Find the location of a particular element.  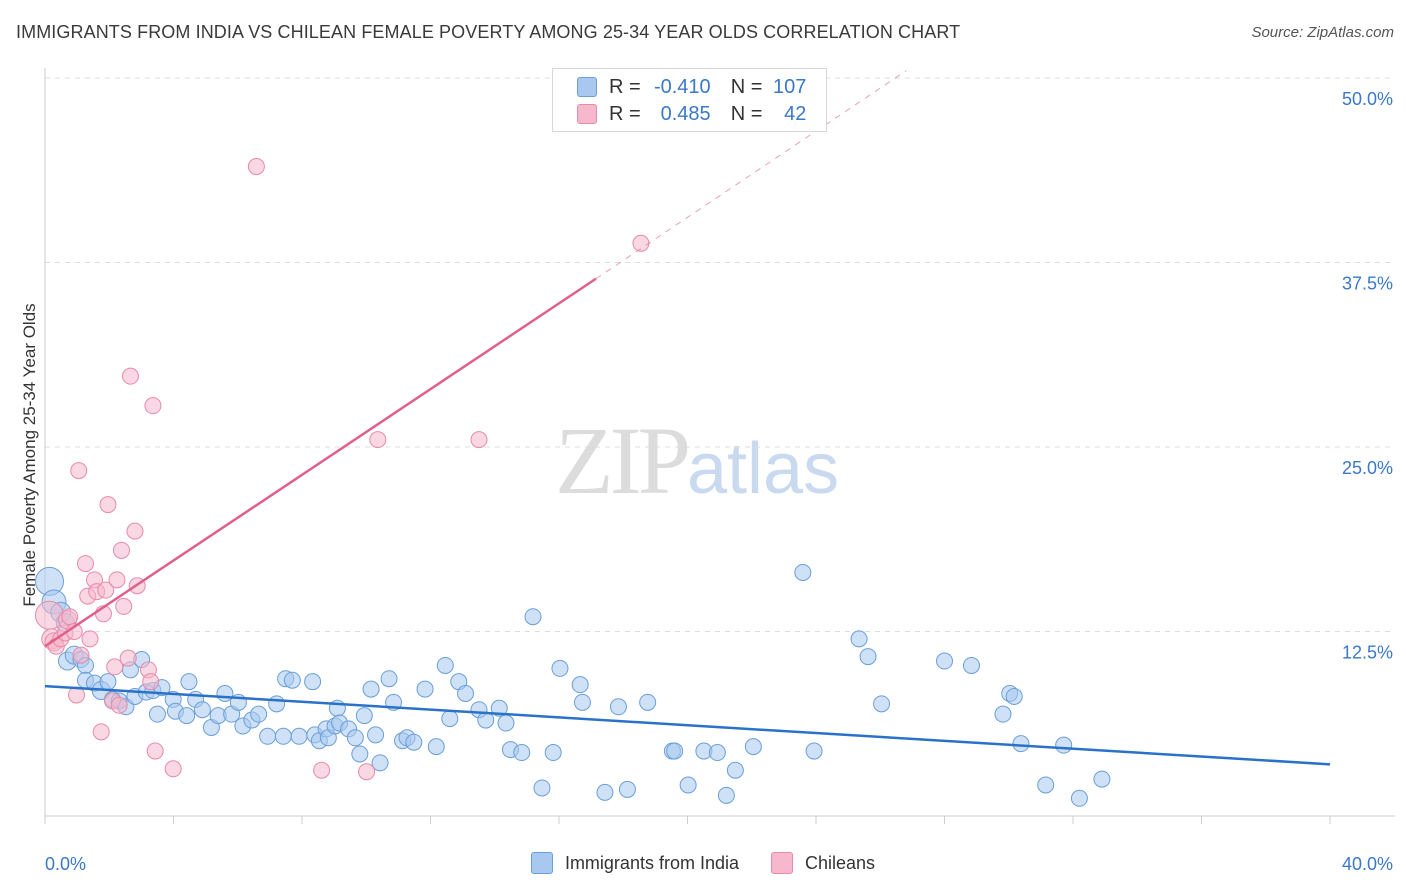

source-credit: Source: ZipAtlas.com is located at coordinates (1322, 32).